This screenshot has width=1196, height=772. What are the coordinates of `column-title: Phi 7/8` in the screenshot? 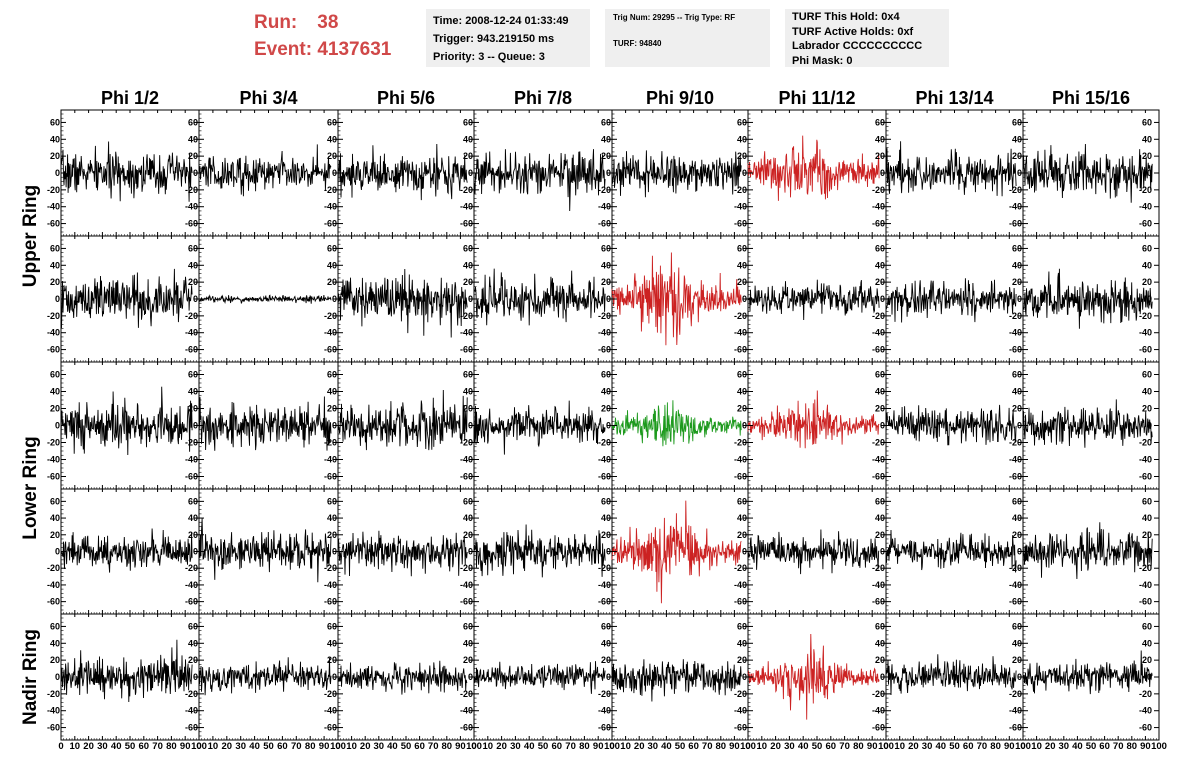 It's located at (543, 98).